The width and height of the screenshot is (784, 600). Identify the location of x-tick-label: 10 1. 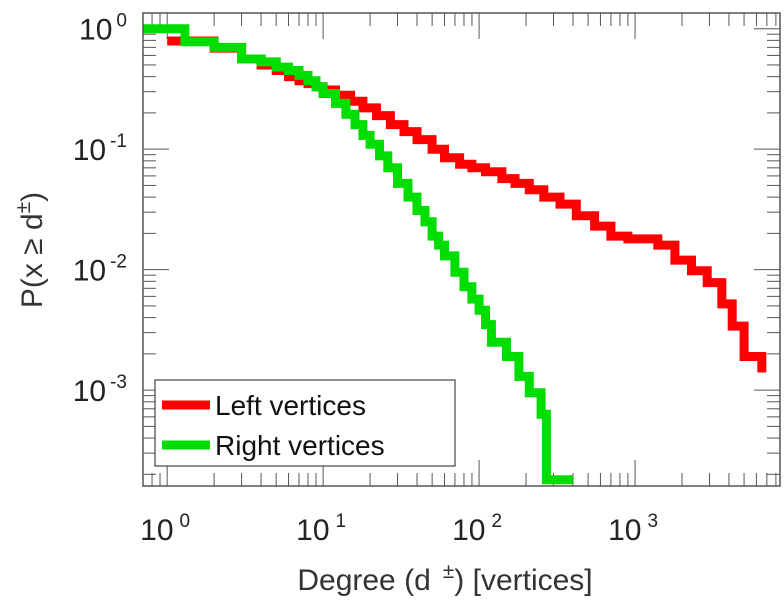
(321, 529).